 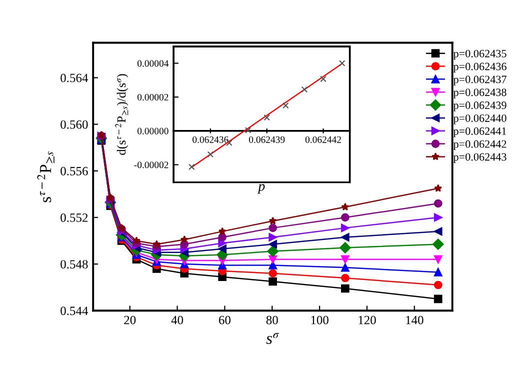 I want to click on y-axis-title: s$^{τ−2}$P$_{≥s}$, so click(x=45, y=177).